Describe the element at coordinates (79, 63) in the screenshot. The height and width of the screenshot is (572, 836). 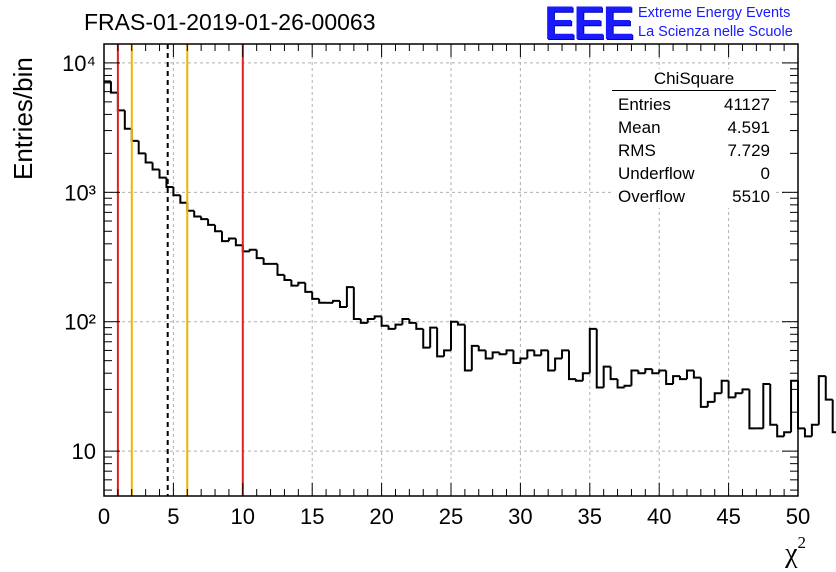
I see `y-tick-label: 10⁴` at that location.